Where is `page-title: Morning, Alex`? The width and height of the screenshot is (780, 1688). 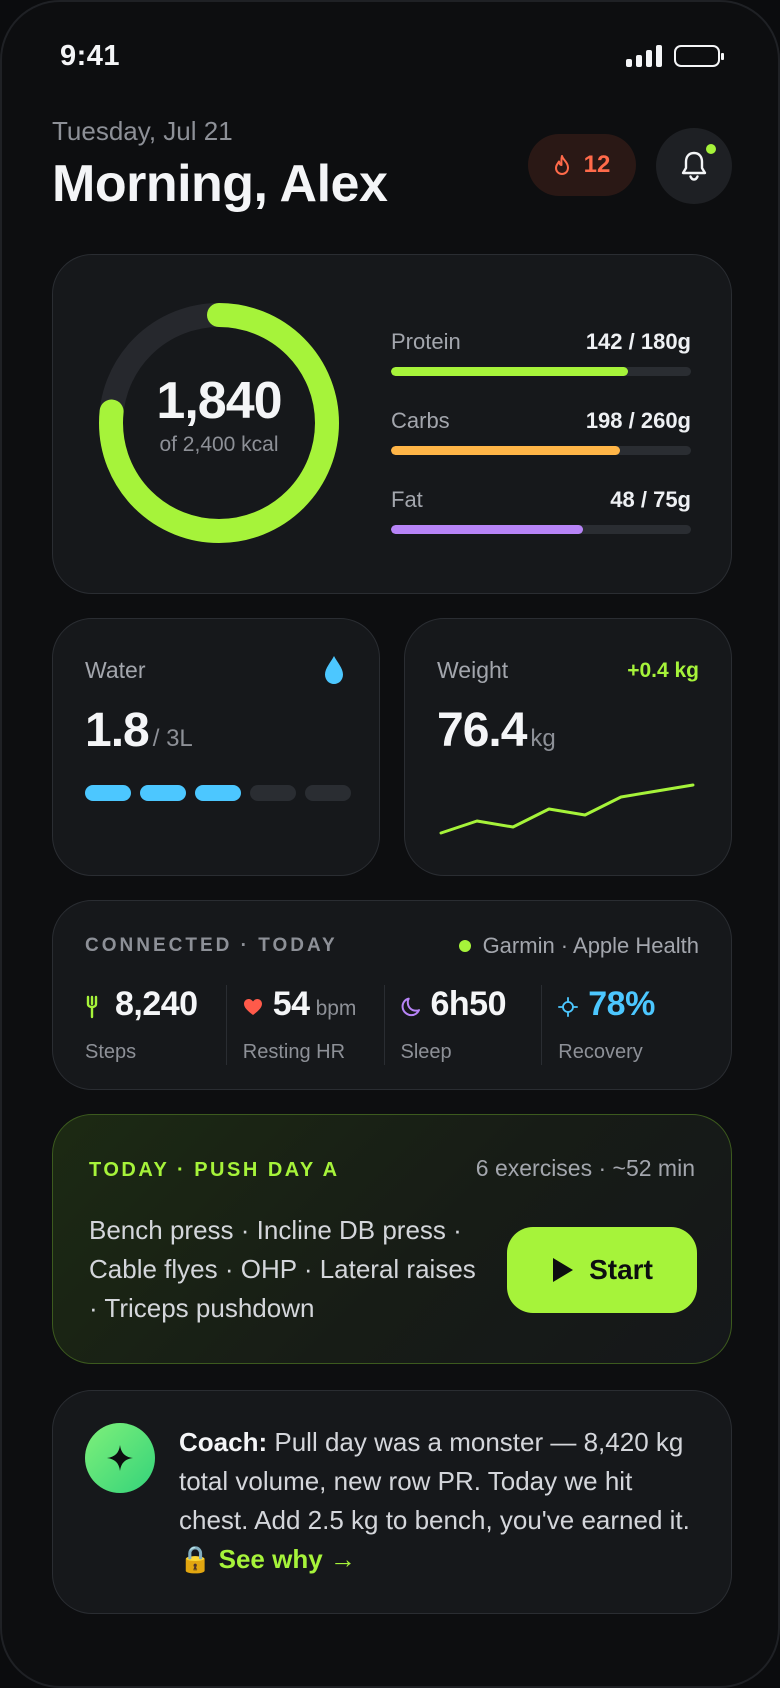
page-title: Morning, Alex is located at coordinates (220, 184).